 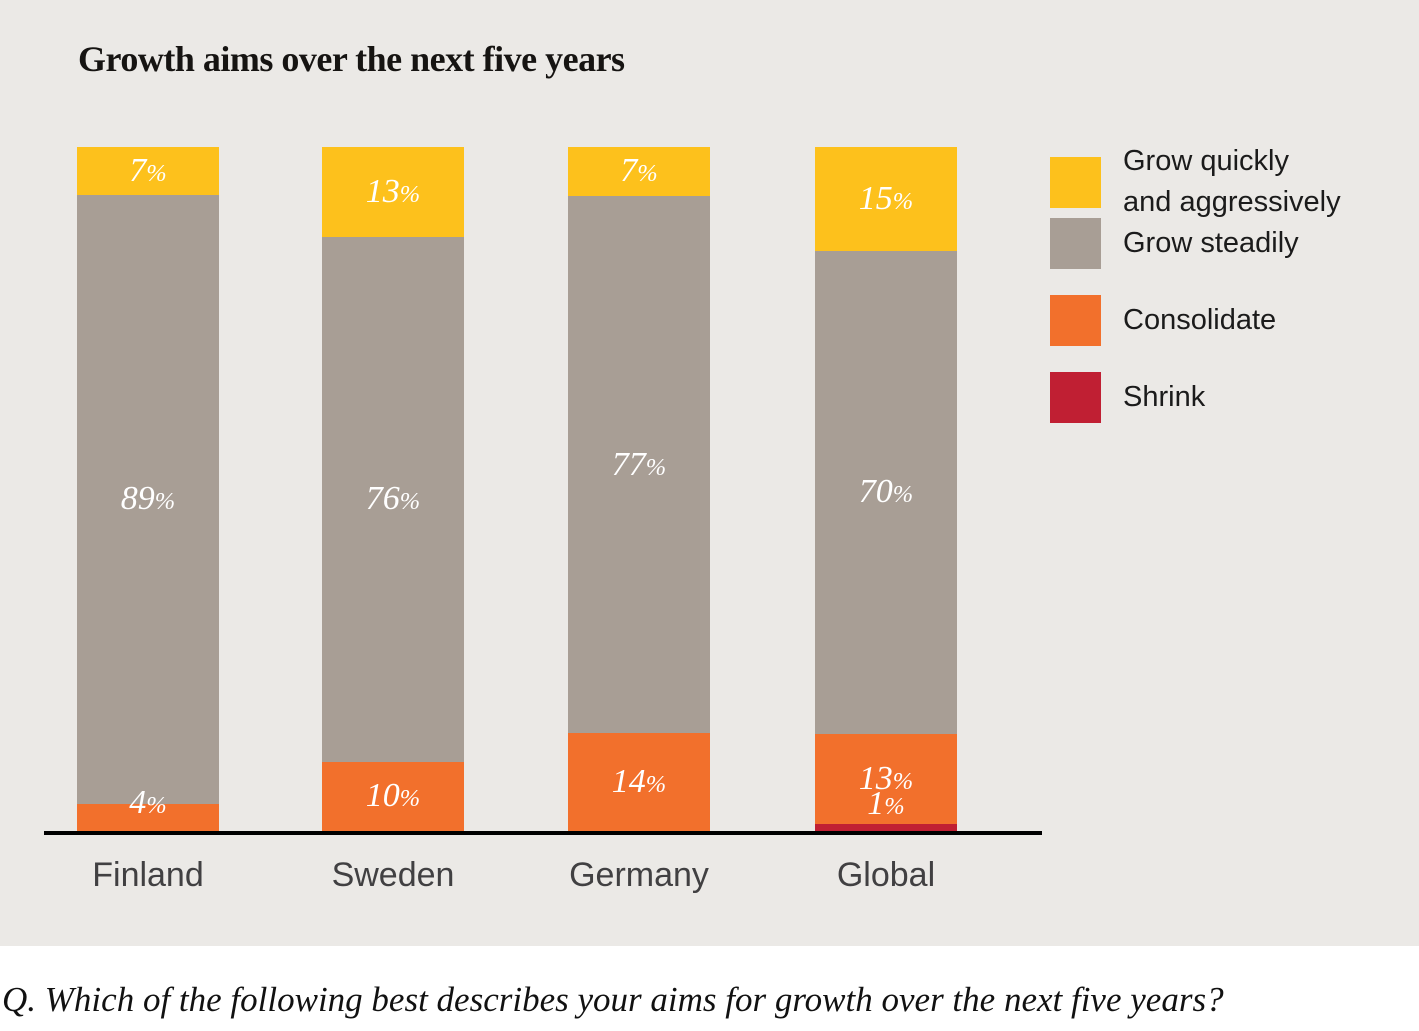 I want to click on legend-swatch-grow-steadily, so click(x=1075, y=243).